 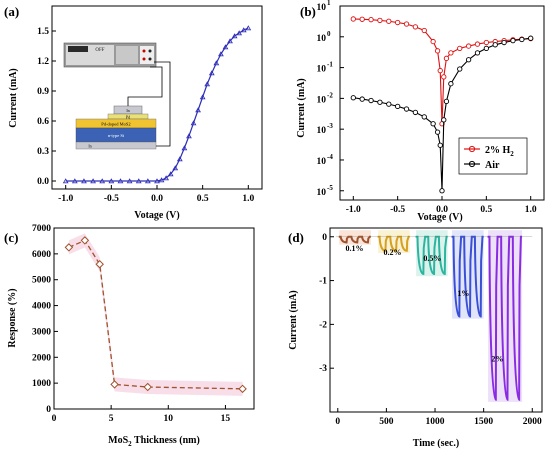 I want to click on plot-b-ytick-exponent: 0, so click(x=329, y=34).